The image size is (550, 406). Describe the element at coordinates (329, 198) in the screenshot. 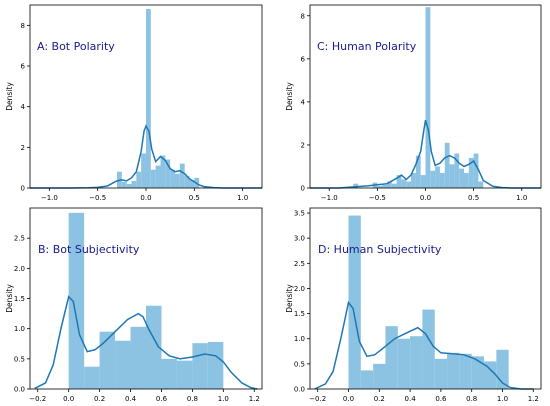

I see `x-tick-label: −1.0` at that location.